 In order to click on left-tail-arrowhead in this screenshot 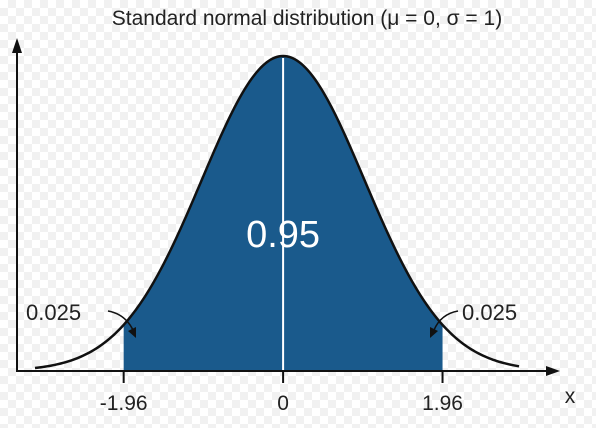, I will do `click(132, 332)`.